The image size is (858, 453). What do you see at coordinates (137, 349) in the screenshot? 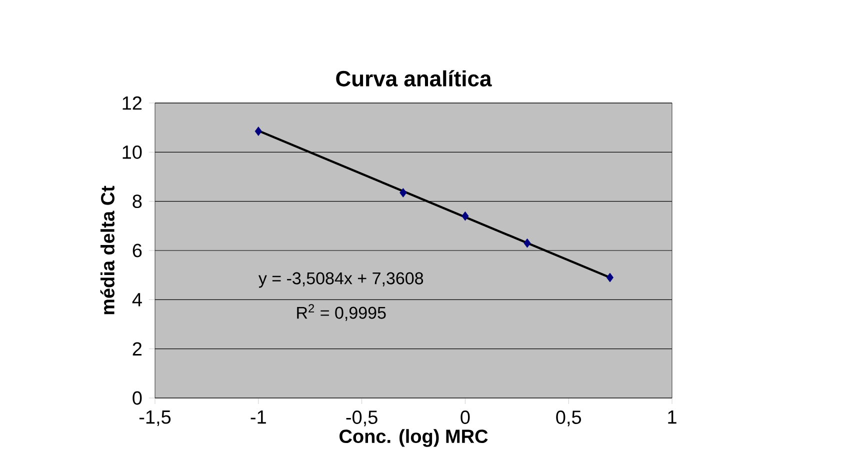
I see `y-tick-label: 2` at bounding box center [137, 349].